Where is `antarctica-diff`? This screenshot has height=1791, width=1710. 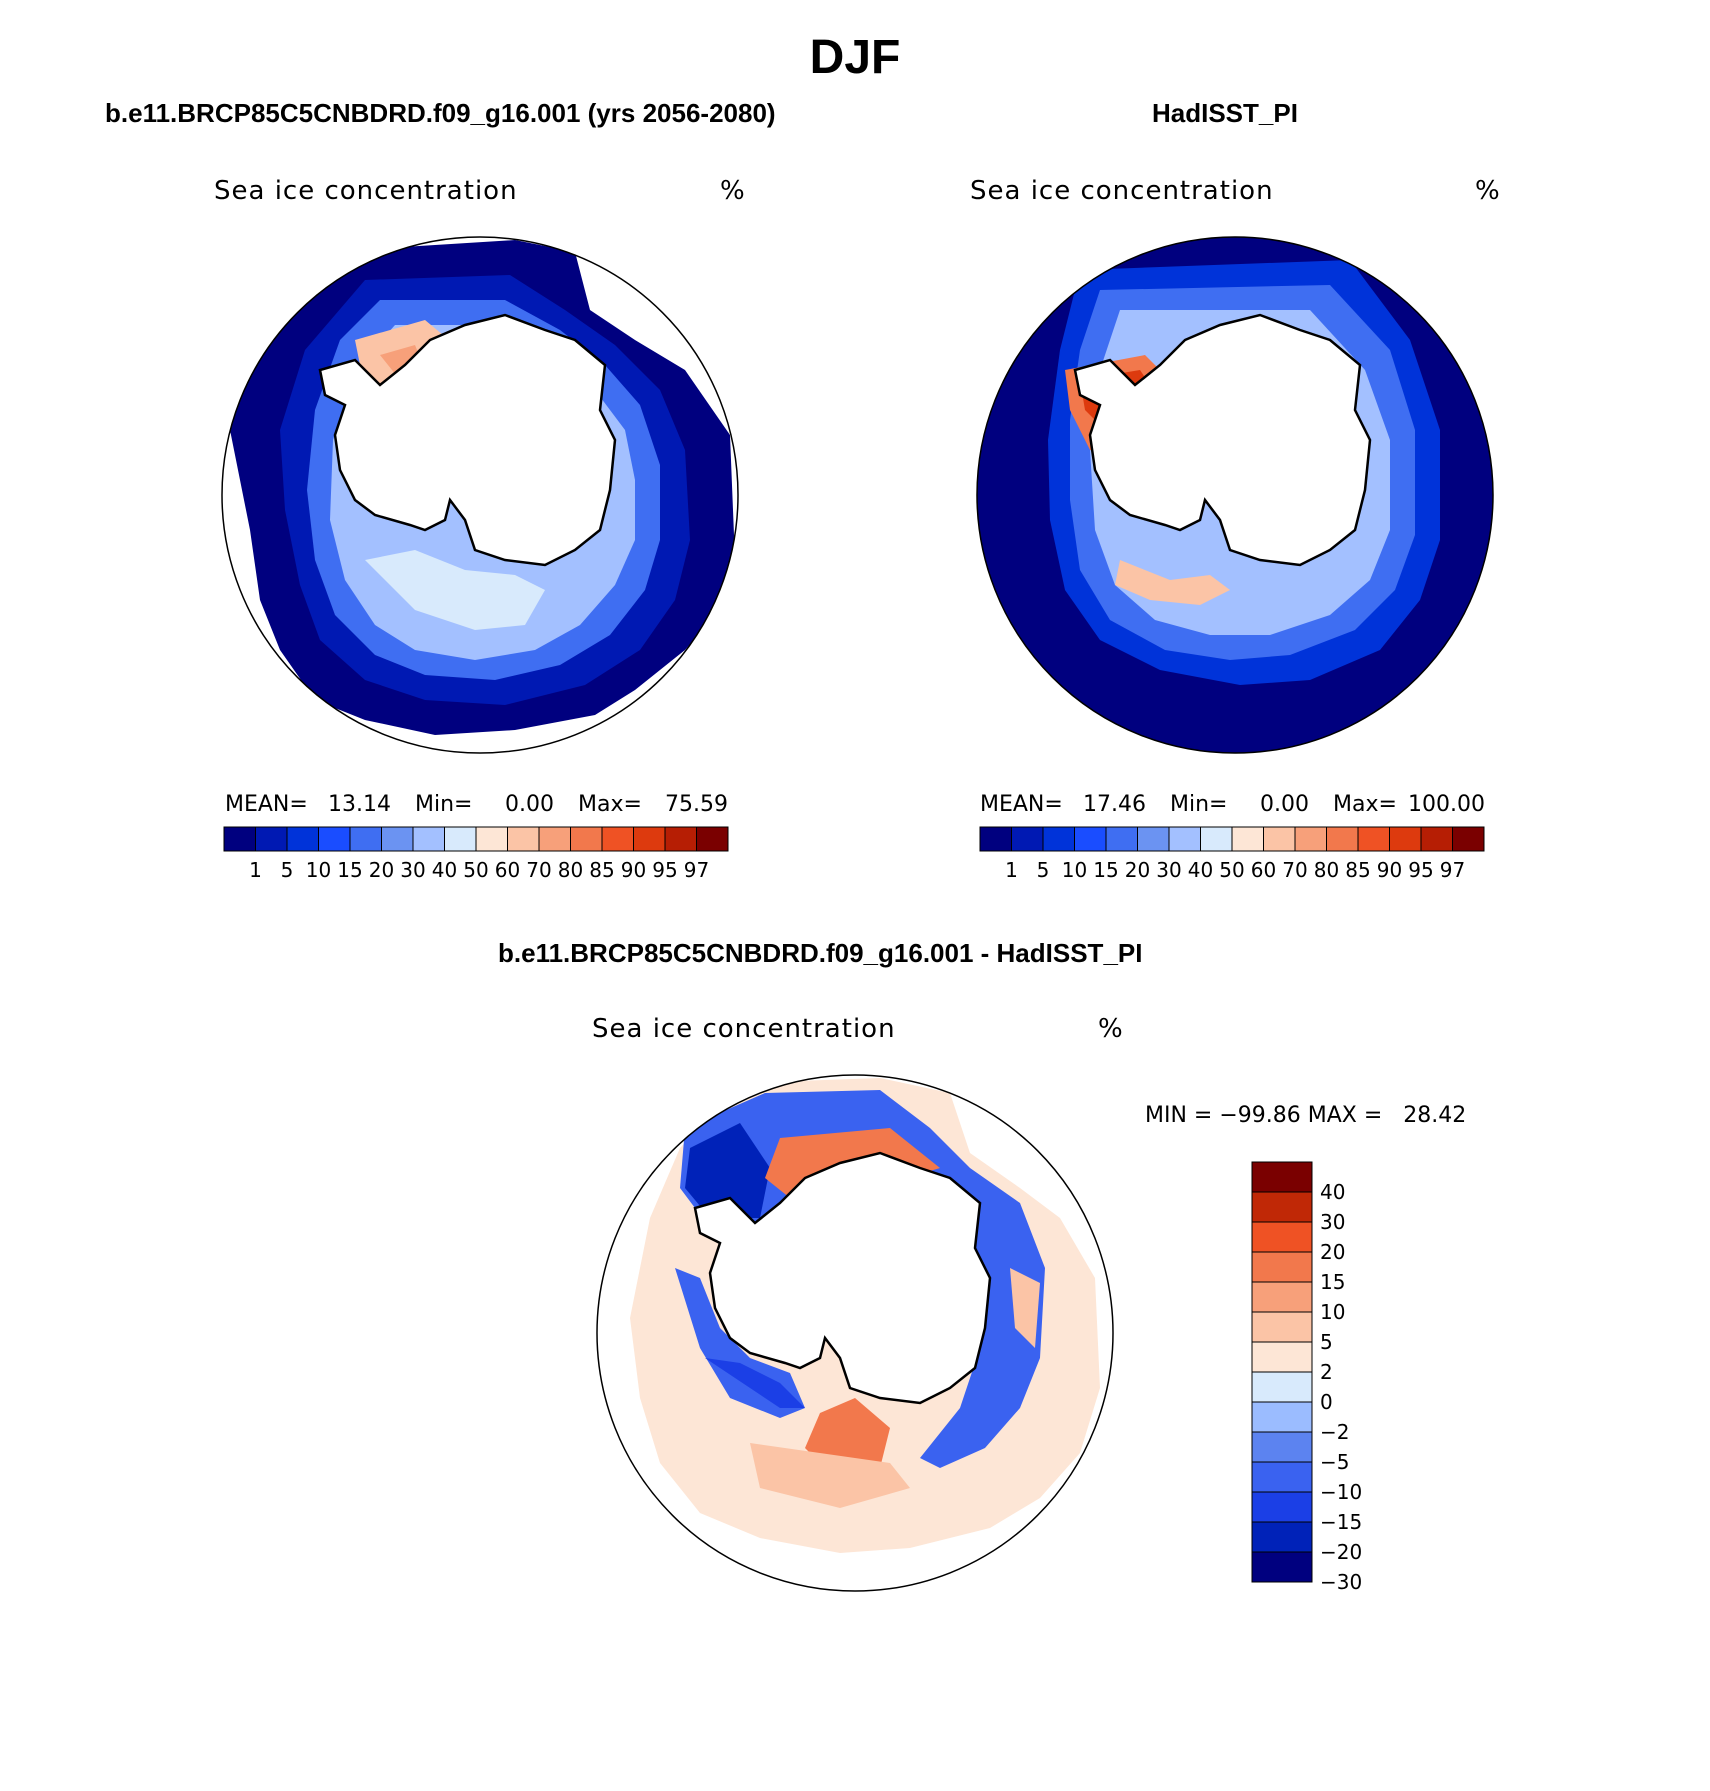 antarctica-diff is located at coordinates (842, 1278).